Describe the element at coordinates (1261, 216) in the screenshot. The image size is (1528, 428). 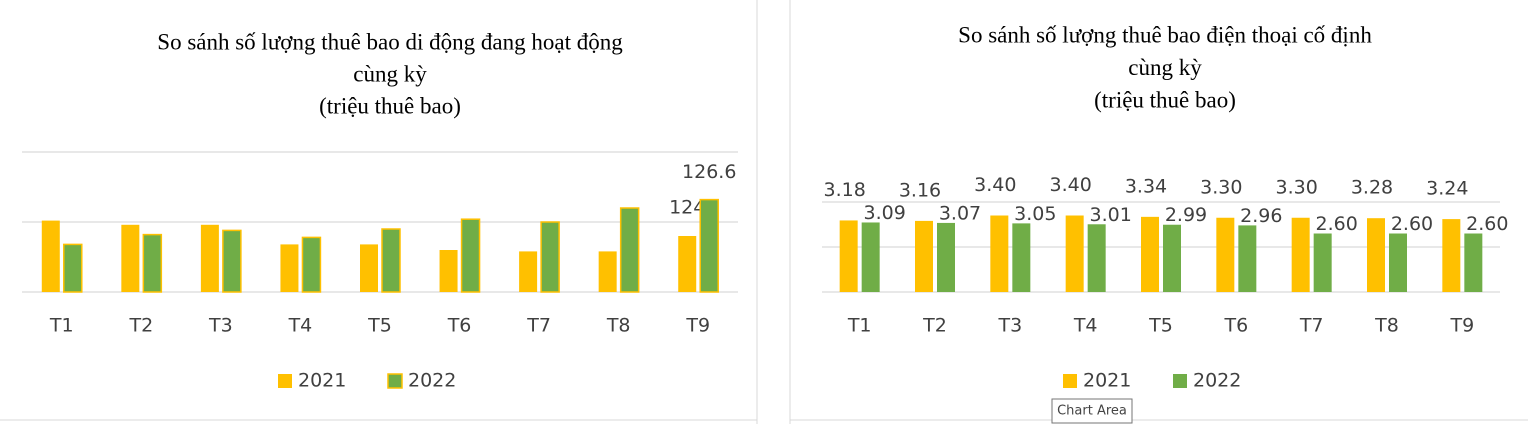
I see `data-label: 2.96` at that location.